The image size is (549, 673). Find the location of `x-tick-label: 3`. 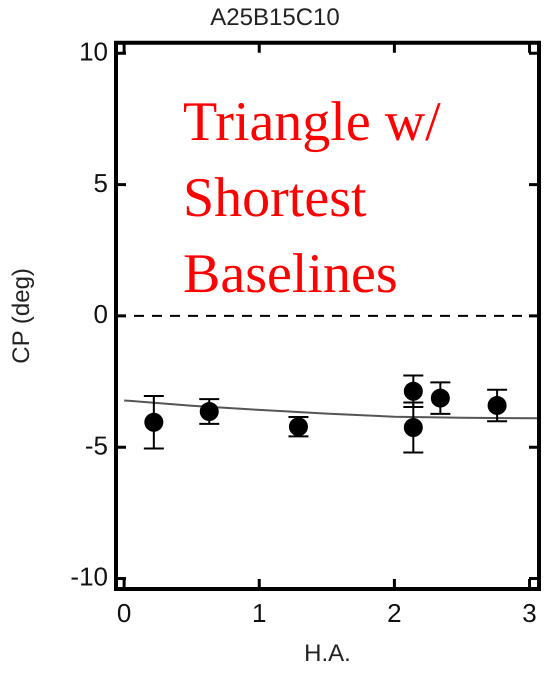

x-tick-label: 3 is located at coordinates (529, 613).